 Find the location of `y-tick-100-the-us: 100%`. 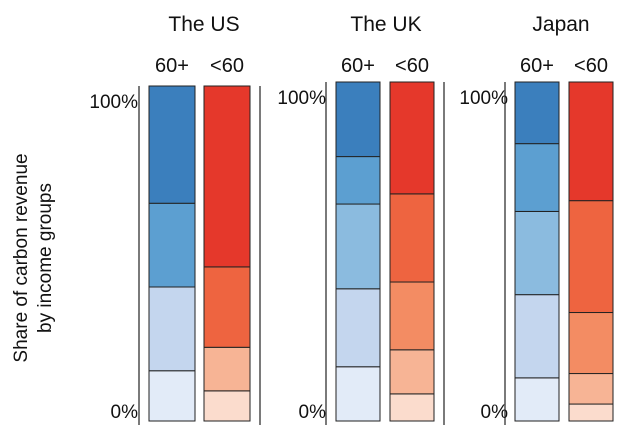

y-tick-100-the-us: 100% is located at coordinates (113, 102).